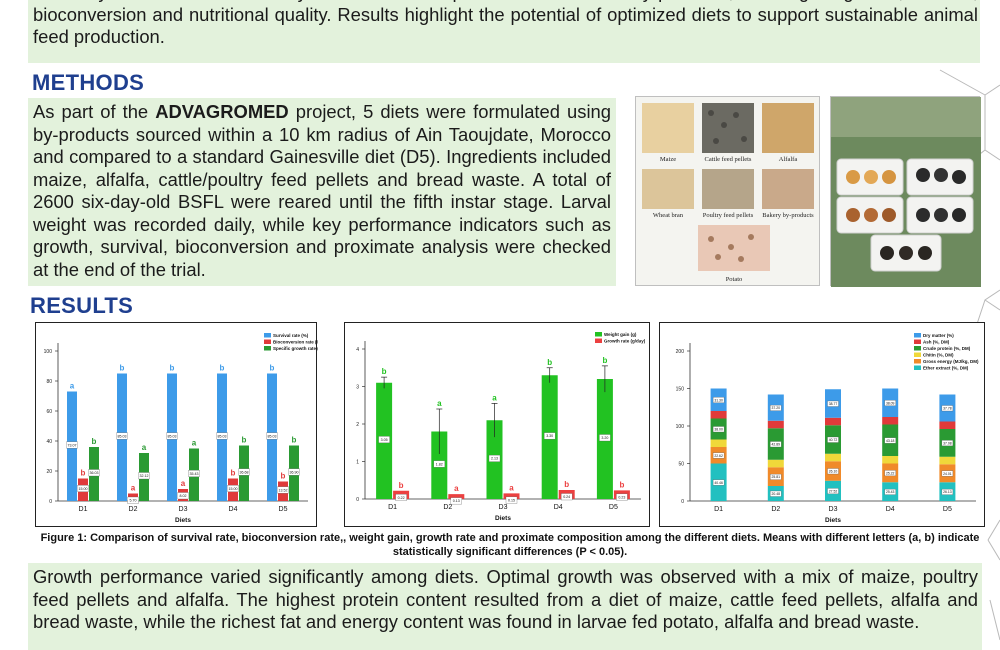 Image resolution: width=1000 pixels, height=650 pixels. Describe the element at coordinates (49, 442) in the screenshot. I see `y-tick-label: 40` at that location.